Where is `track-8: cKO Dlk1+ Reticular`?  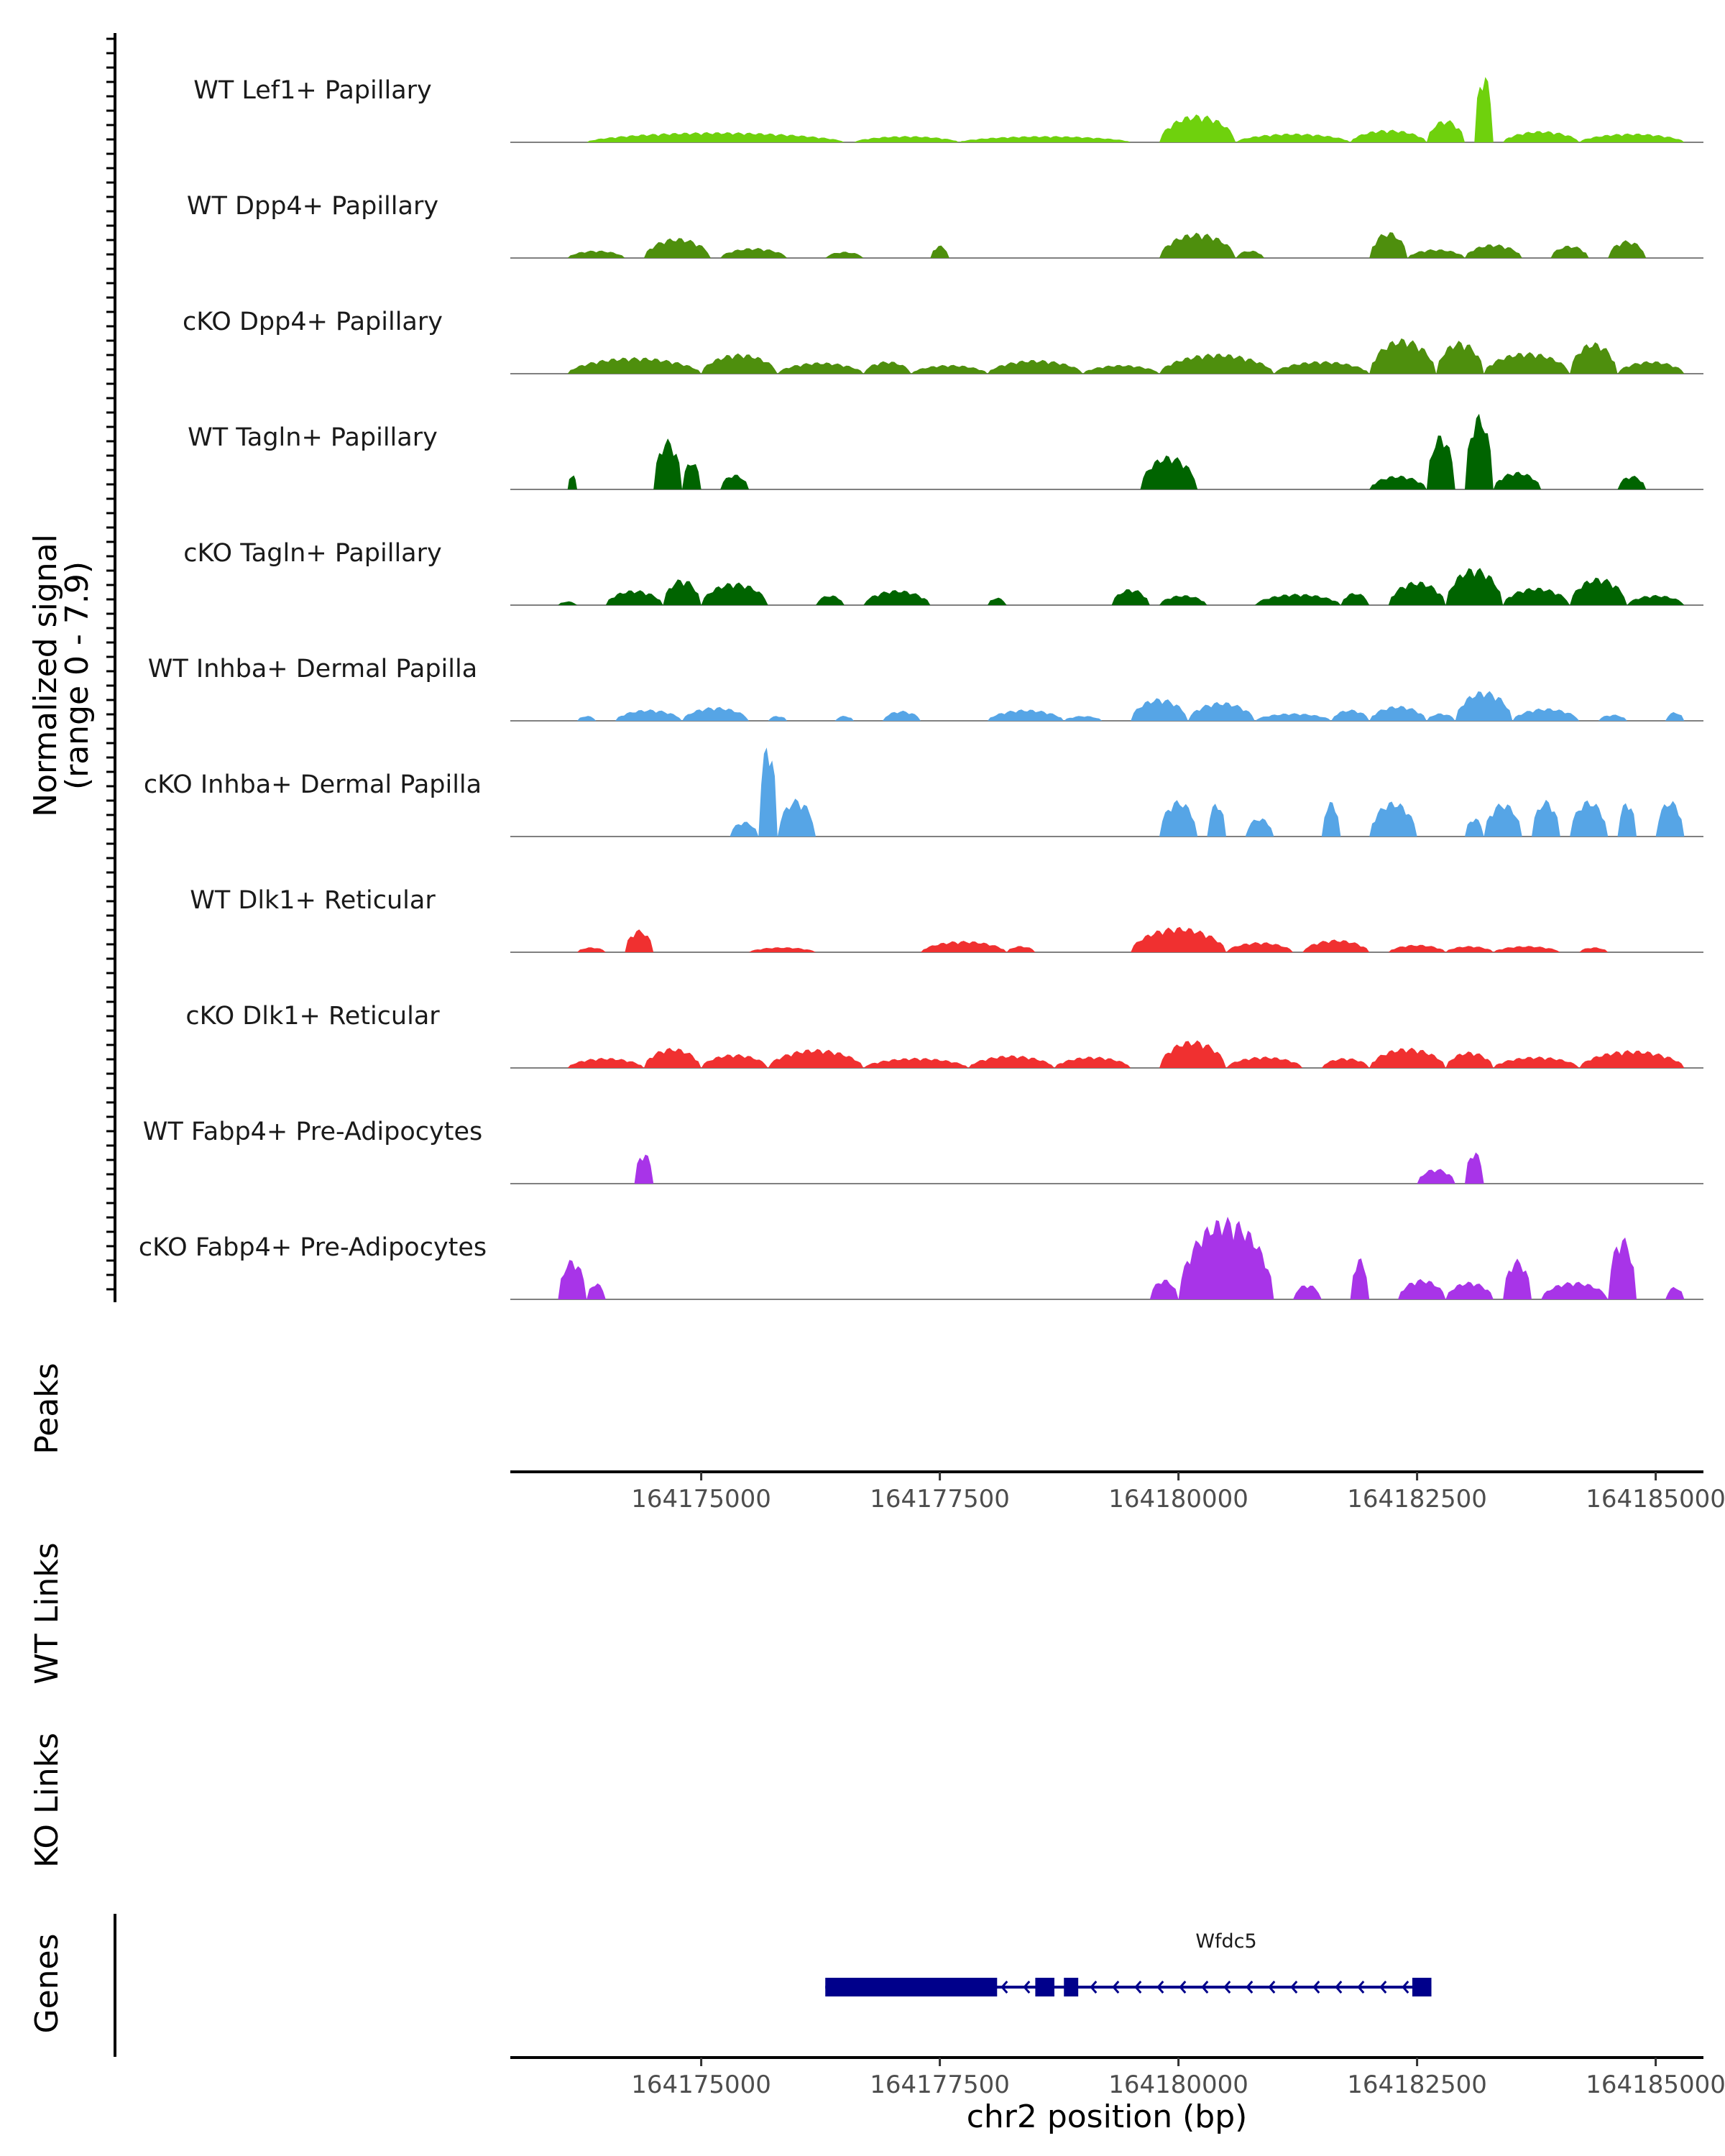 track-8: cKO Dlk1+ Reticular is located at coordinates (944, 1035).